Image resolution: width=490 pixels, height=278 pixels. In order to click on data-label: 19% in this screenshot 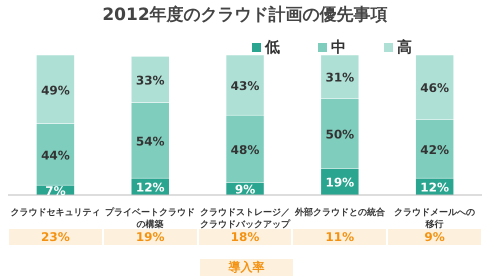, I will do `click(339, 183)`.